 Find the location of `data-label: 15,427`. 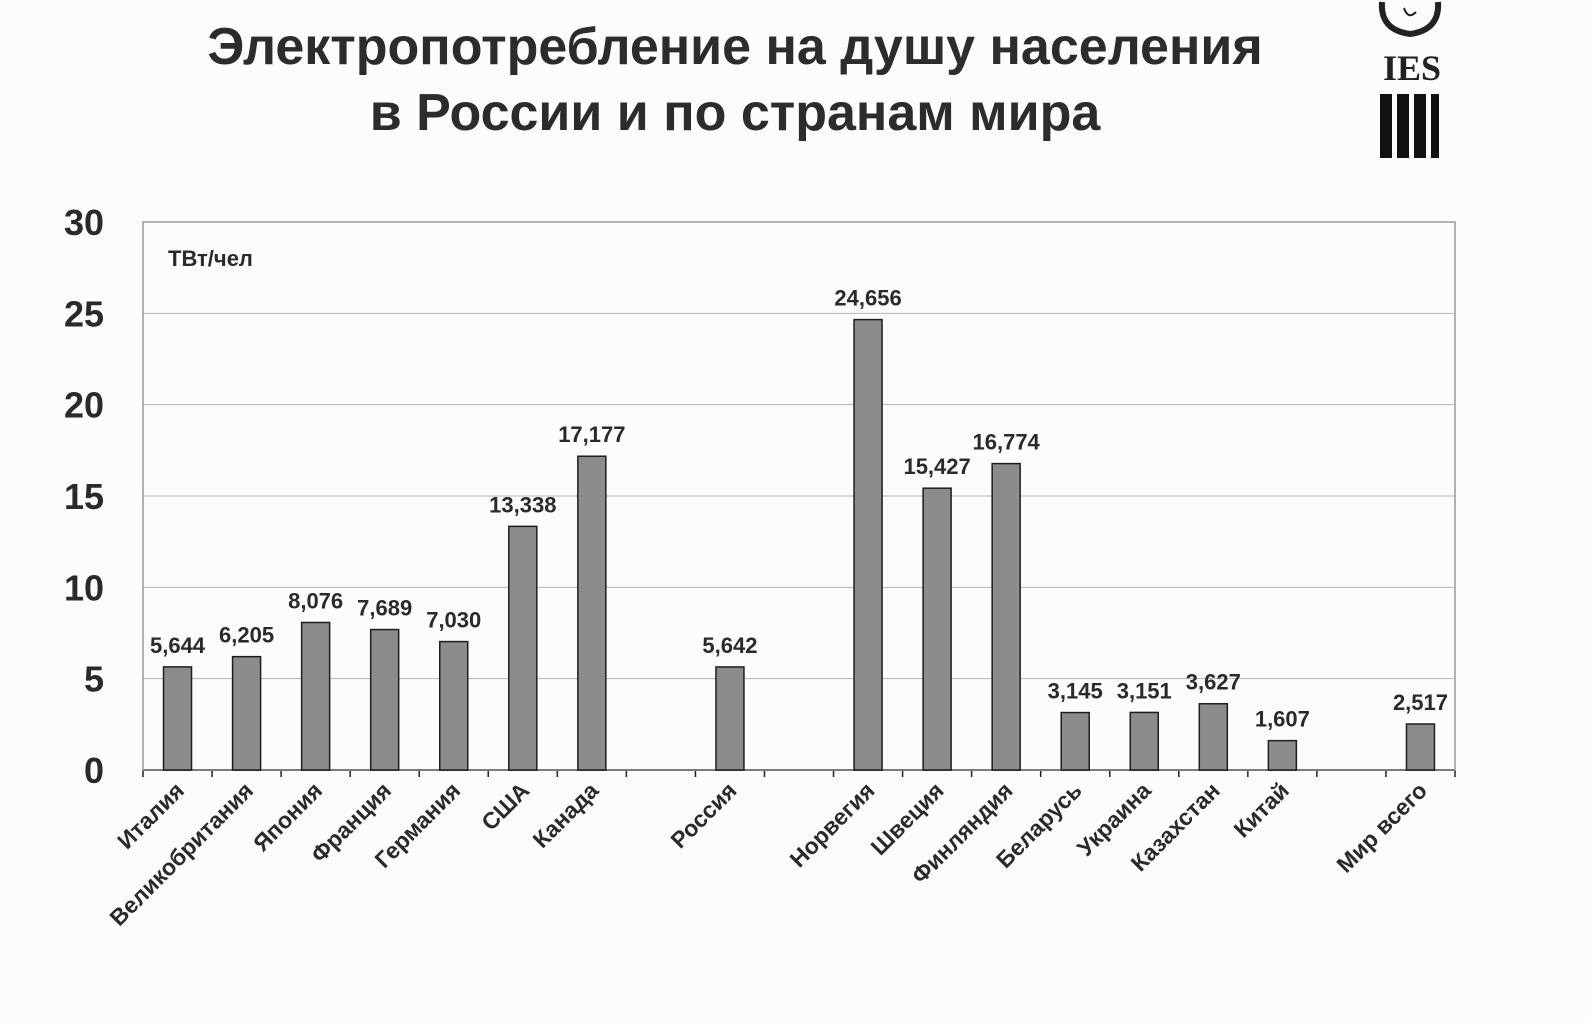

data-label: 15,427 is located at coordinates (936, 466).